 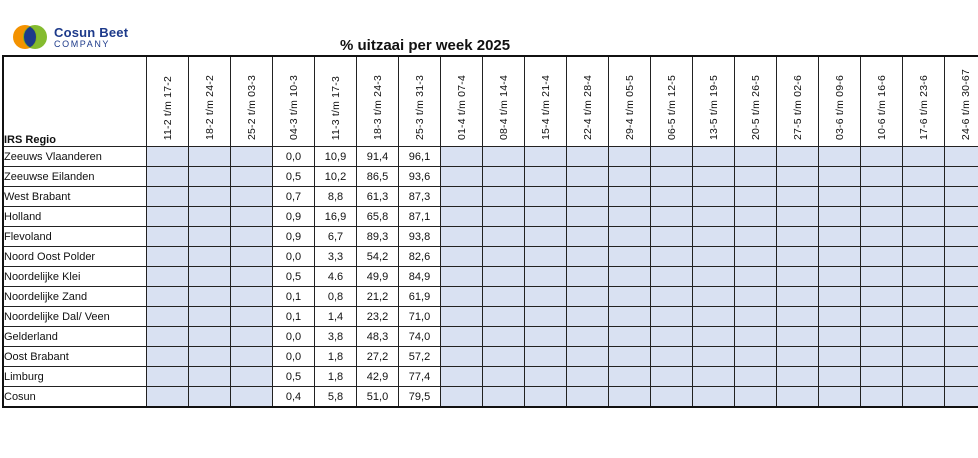 What do you see at coordinates (490, 256) in the screenshot?
I see `table-row: Noord Oost Polder 0,0 3,3 54,2 82,6` at bounding box center [490, 256].